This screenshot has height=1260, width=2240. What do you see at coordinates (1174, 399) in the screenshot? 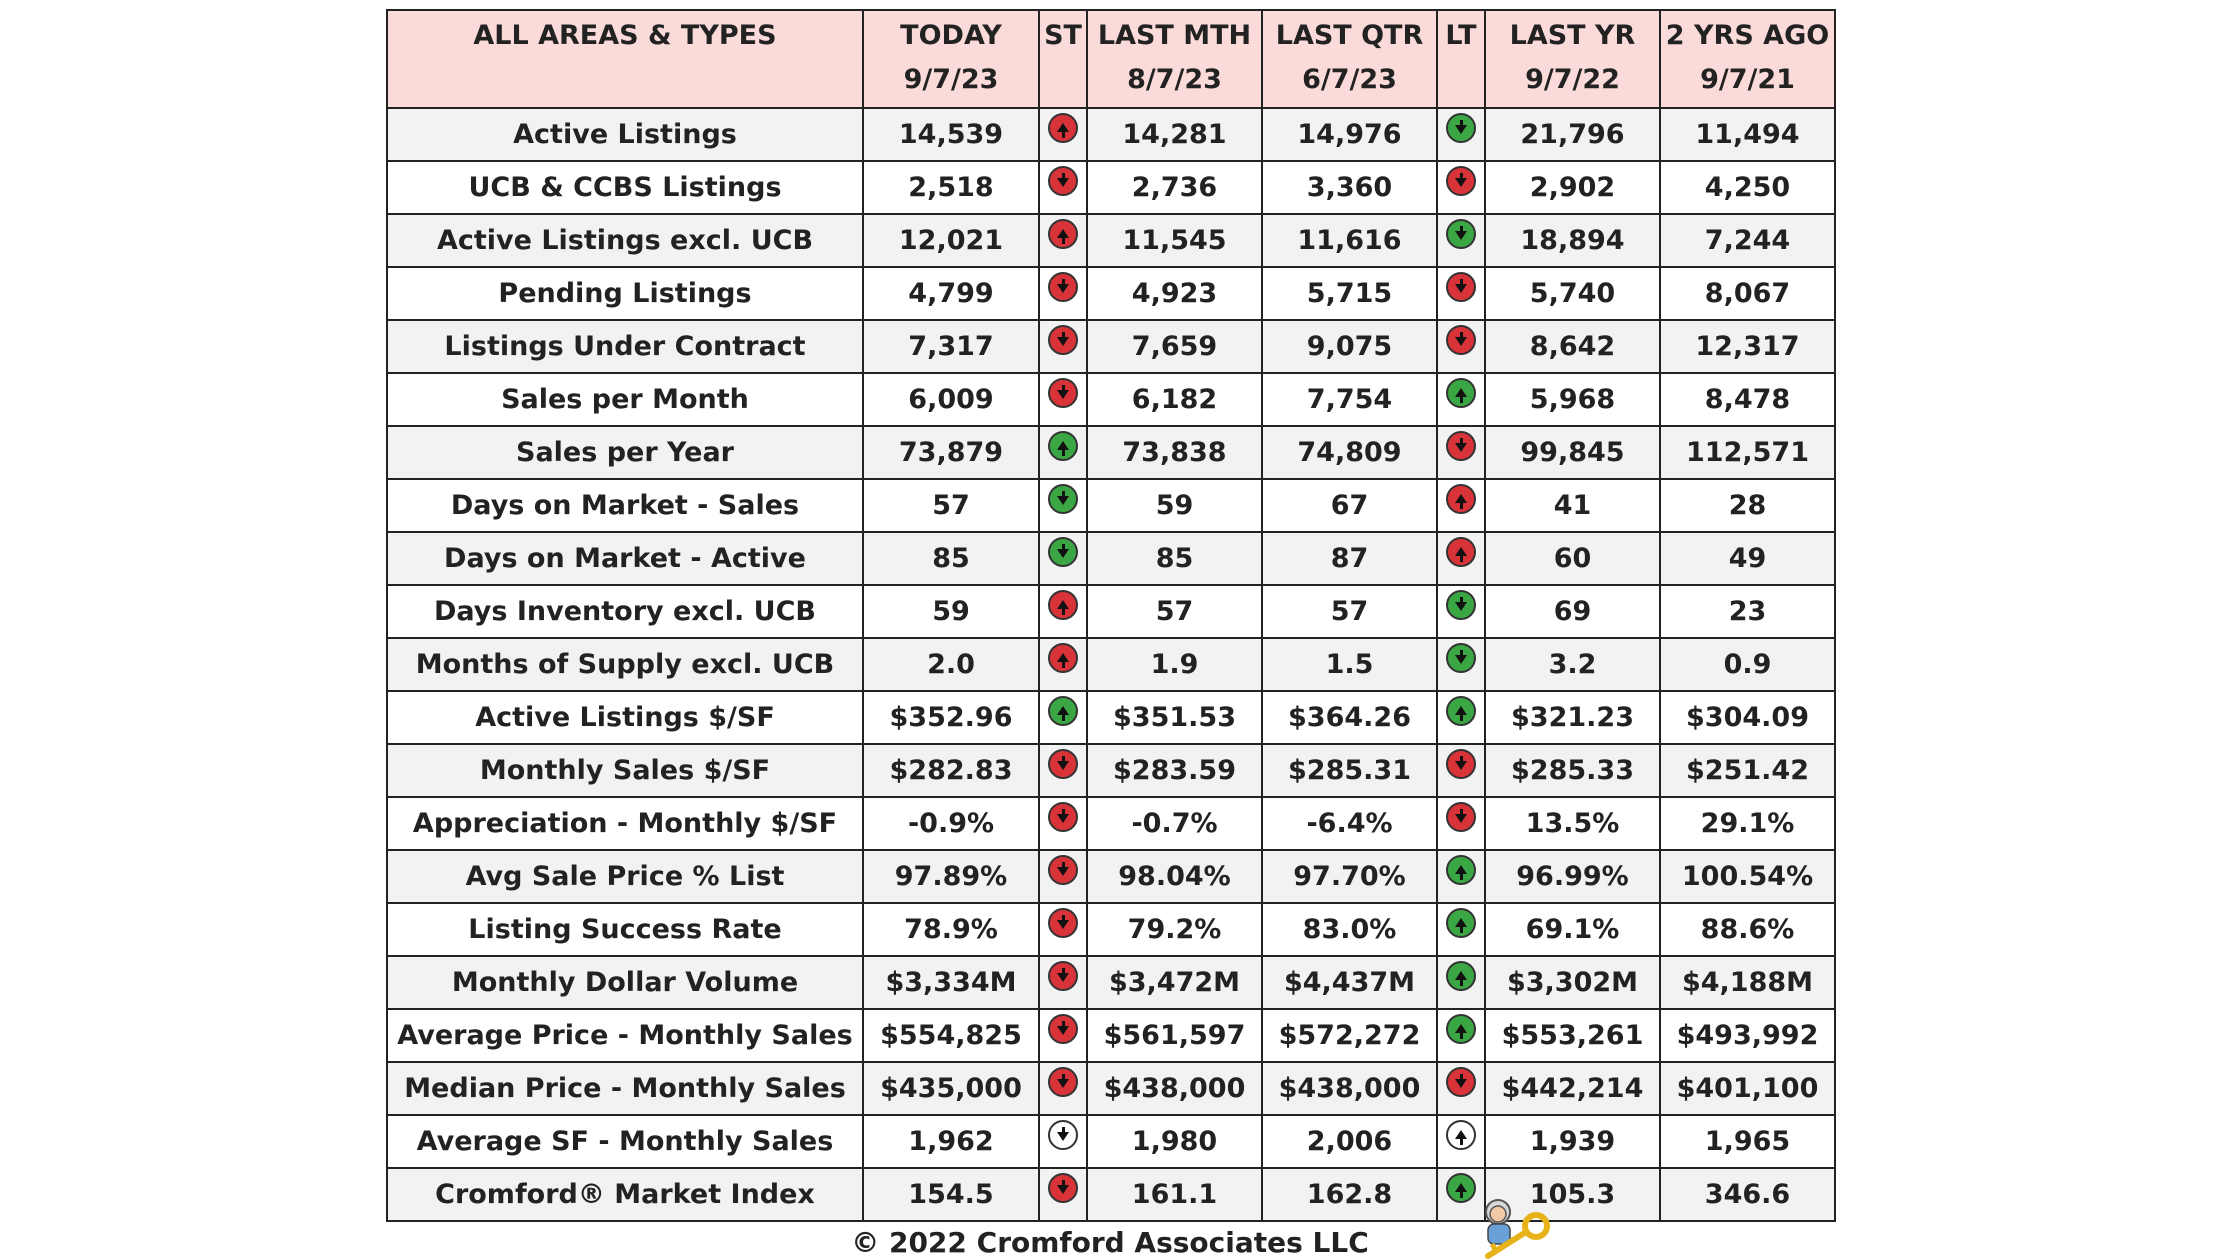
I see `value-last-mth: 6,182` at bounding box center [1174, 399].